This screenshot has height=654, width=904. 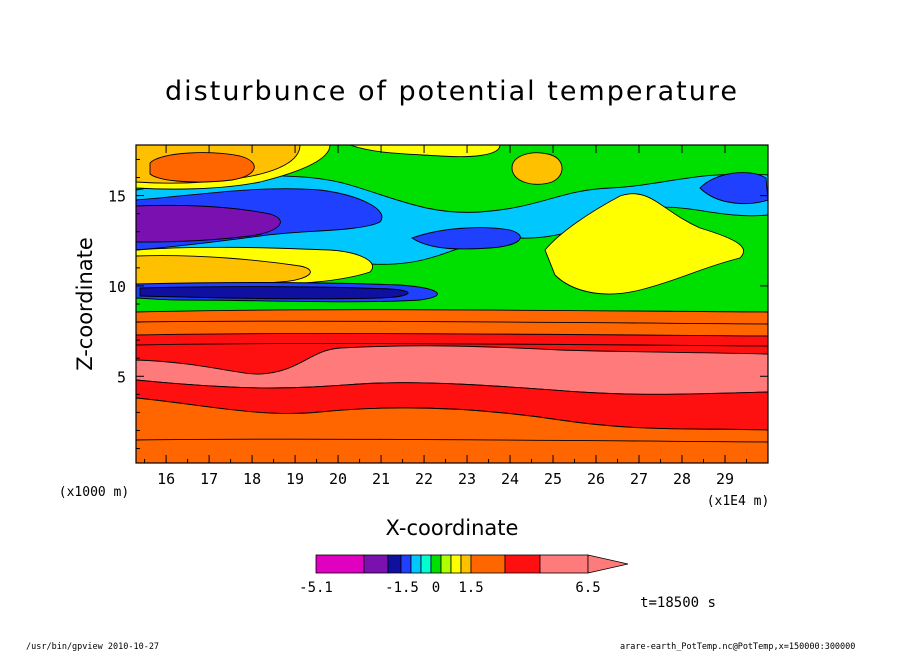 What do you see at coordinates (338, 479) in the screenshot?
I see `x-tick-label: 20` at bounding box center [338, 479].